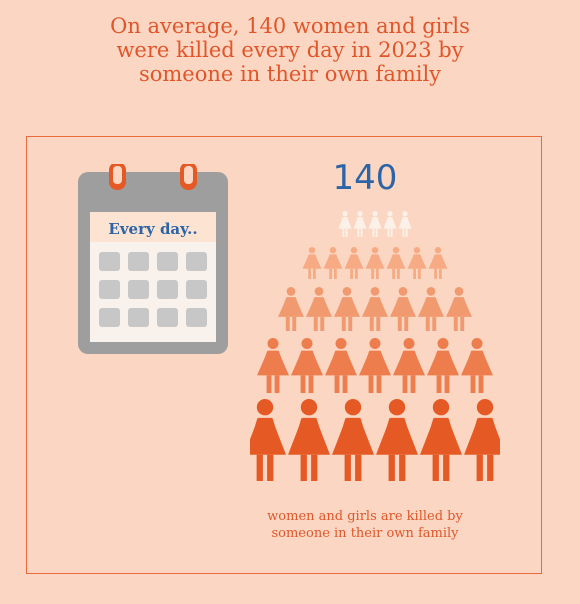 The image size is (580, 604). What do you see at coordinates (290, 74) in the screenshot?
I see `headline-line-3: someone in their own family` at bounding box center [290, 74].